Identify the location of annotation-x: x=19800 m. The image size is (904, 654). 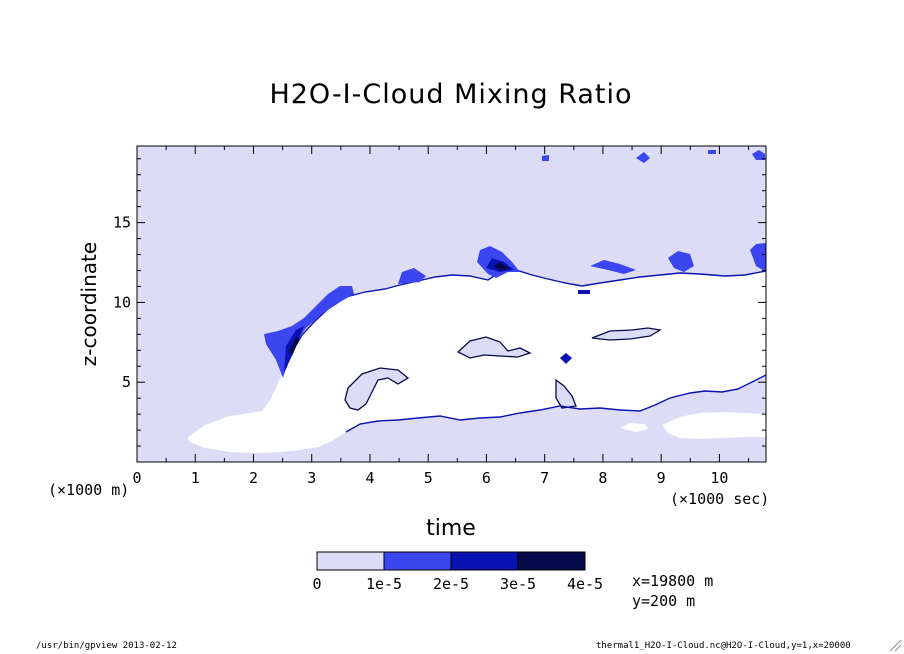
(672, 581).